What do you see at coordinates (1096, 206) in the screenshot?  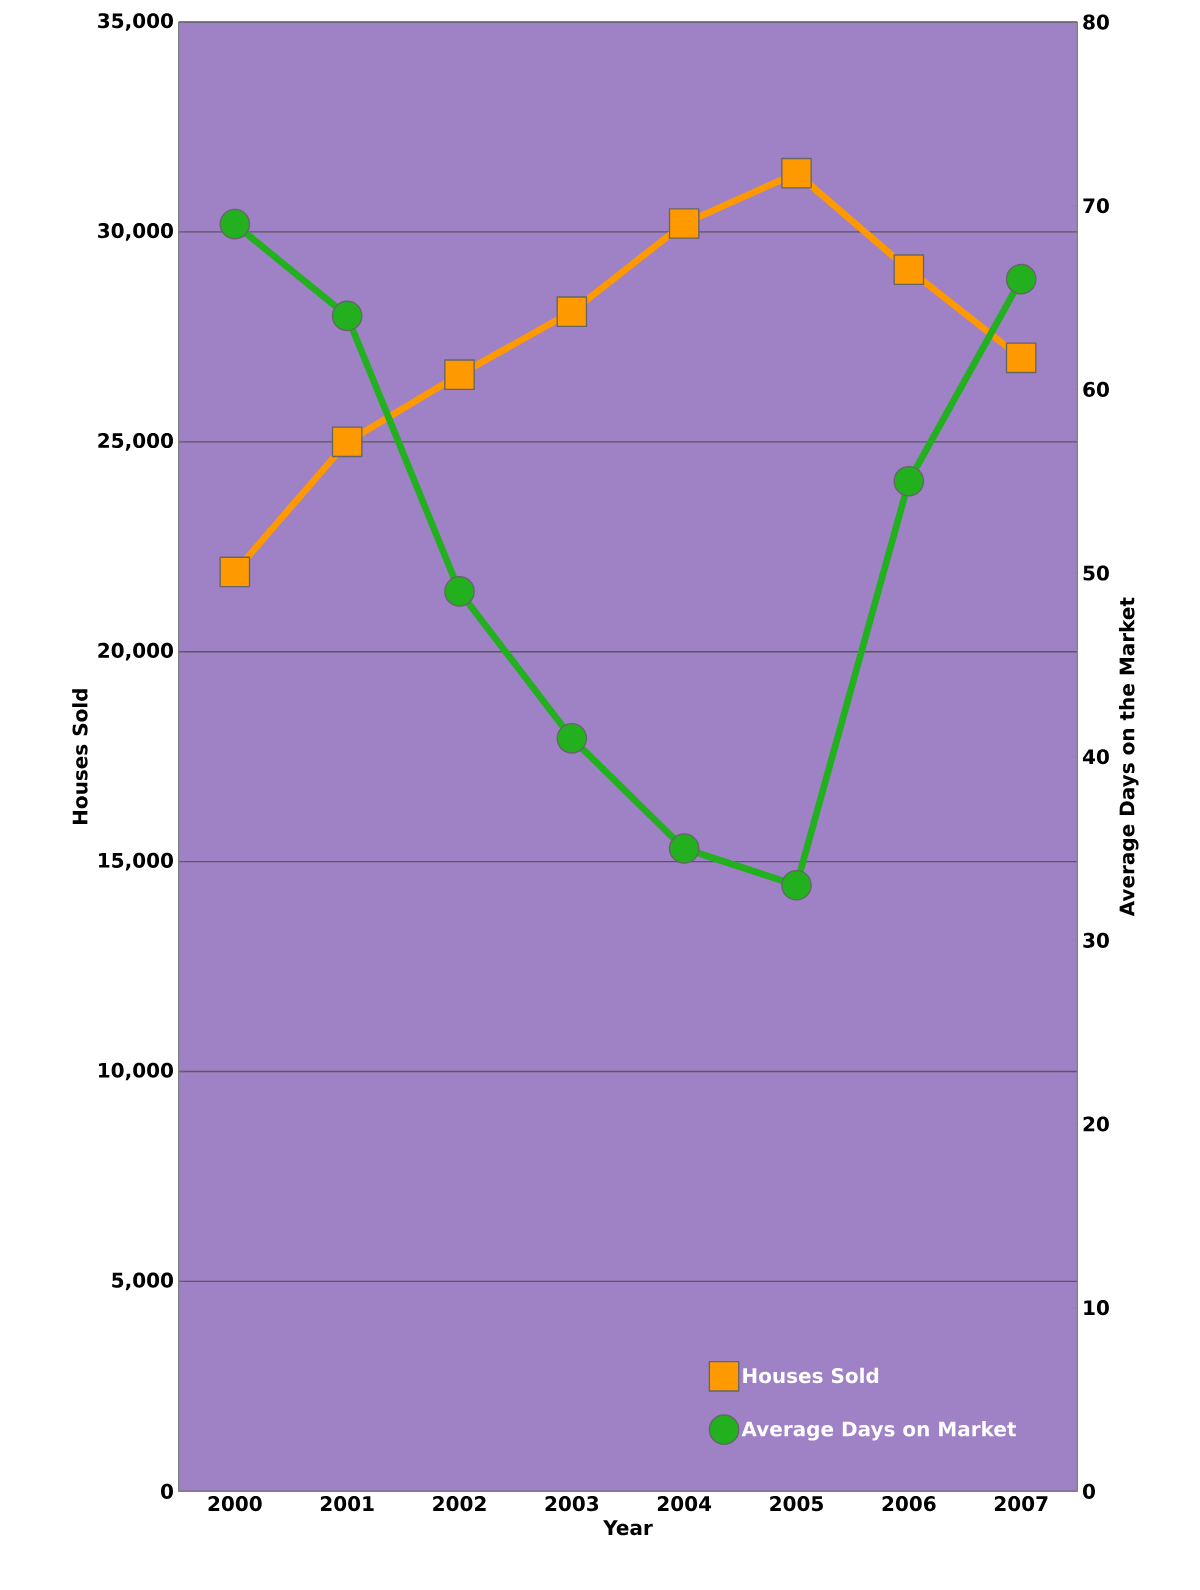 I see `y2-tick-label: 70` at bounding box center [1096, 206].